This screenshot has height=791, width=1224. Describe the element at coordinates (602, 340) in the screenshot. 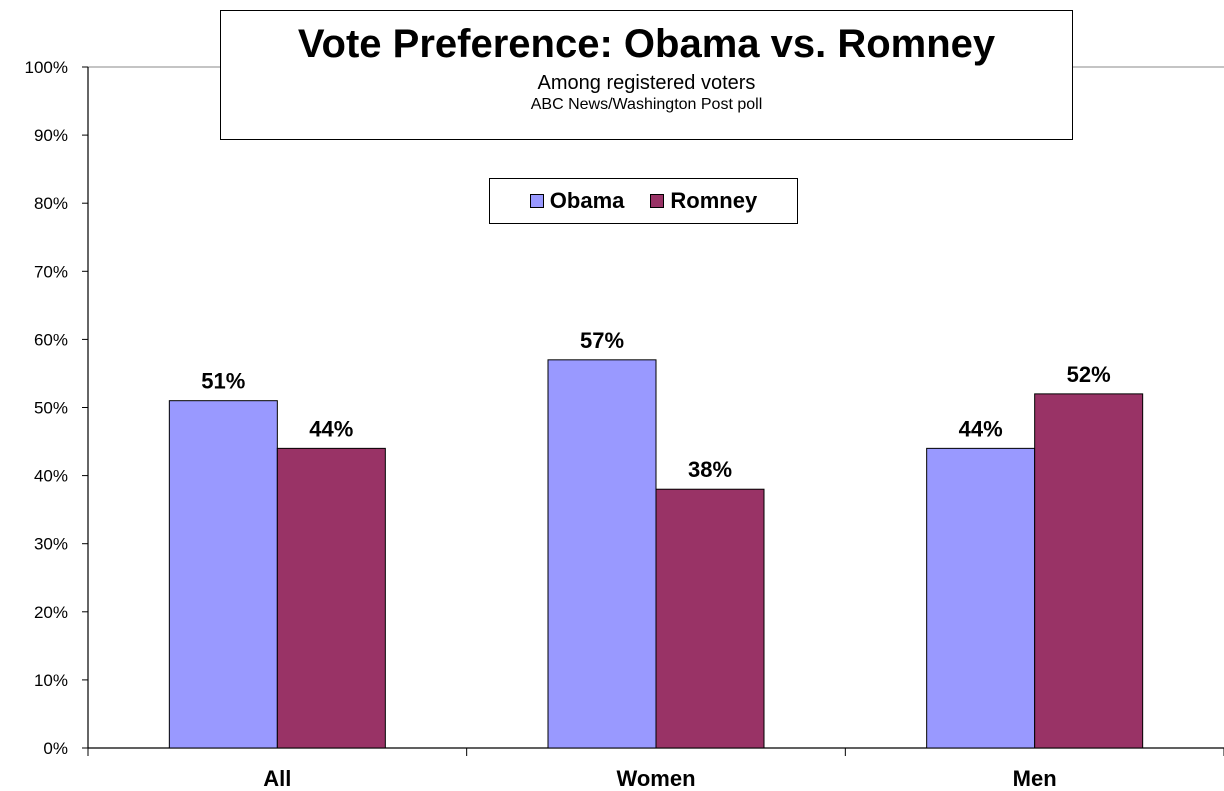

I see `data-label: 57%` at that location.